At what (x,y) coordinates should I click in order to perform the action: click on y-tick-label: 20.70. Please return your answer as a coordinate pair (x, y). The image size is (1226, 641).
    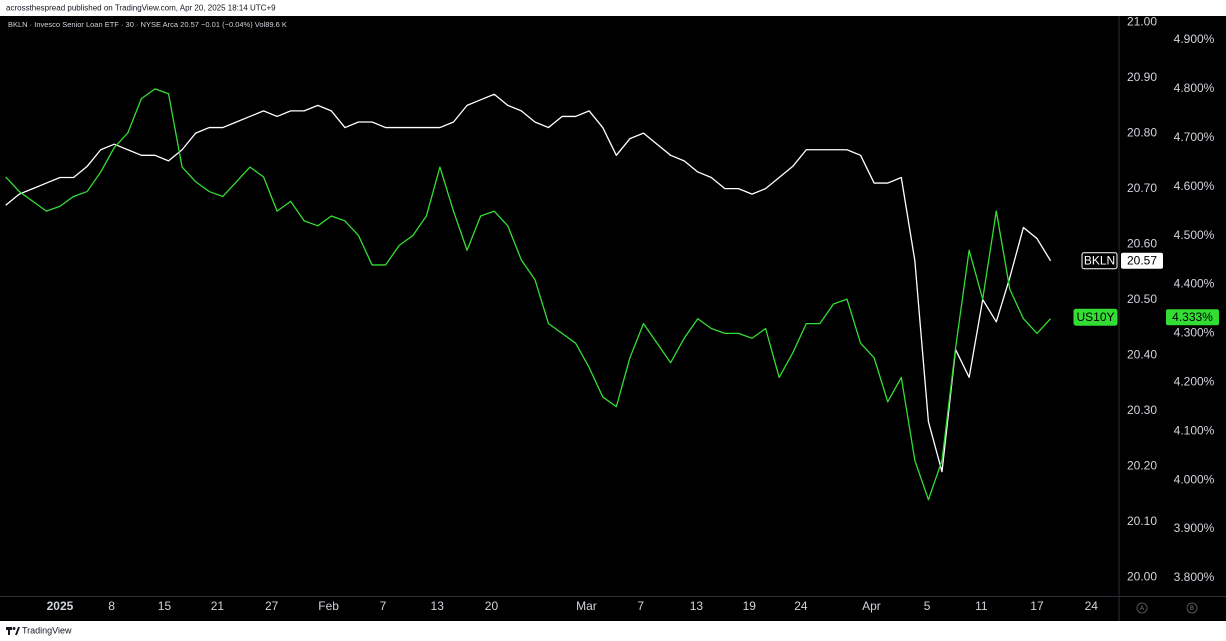
    Looking at the image, I should click on (1142, 188).